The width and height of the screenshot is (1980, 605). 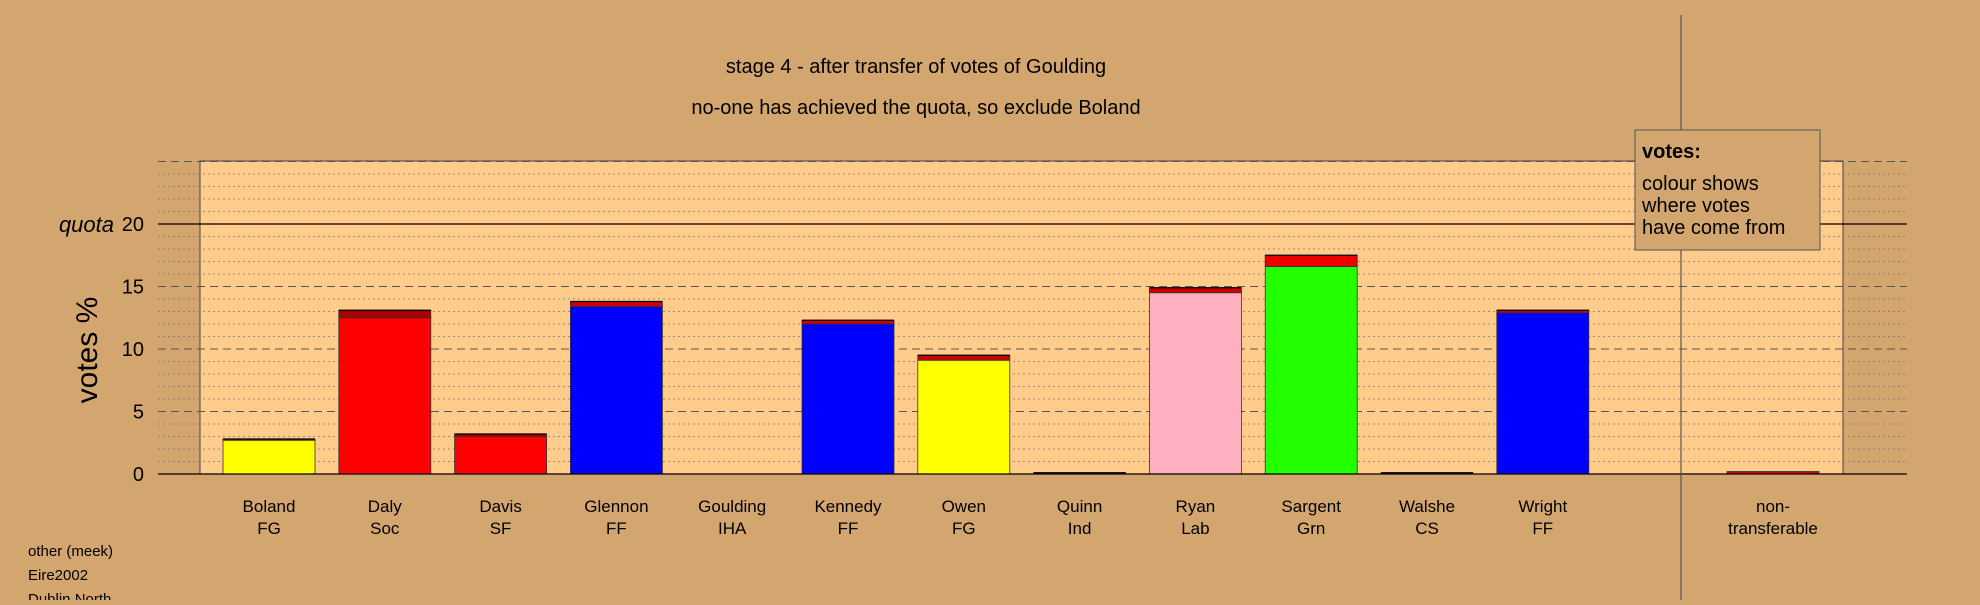 I want to click on bar-boland, so click(x=269, y=457).